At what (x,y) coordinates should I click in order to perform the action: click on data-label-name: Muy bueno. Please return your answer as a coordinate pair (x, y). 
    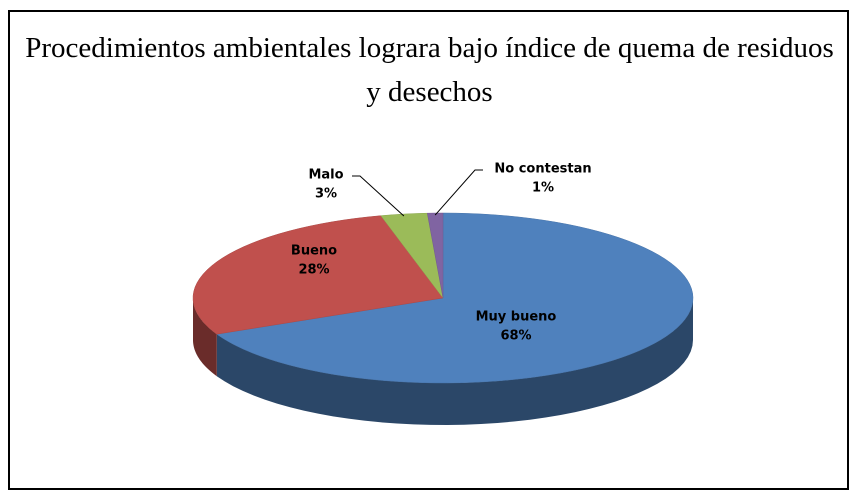
    Looking at the image, I should click on (516, 317).